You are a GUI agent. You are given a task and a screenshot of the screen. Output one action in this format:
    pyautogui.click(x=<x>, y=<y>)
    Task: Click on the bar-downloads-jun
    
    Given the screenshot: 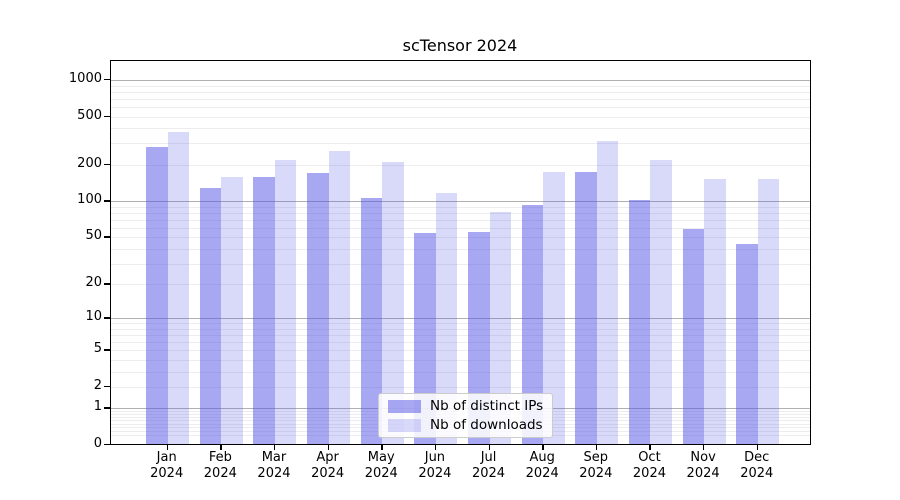 What is the action you would take?
    pyautogui.click(x=446, y=318)
    